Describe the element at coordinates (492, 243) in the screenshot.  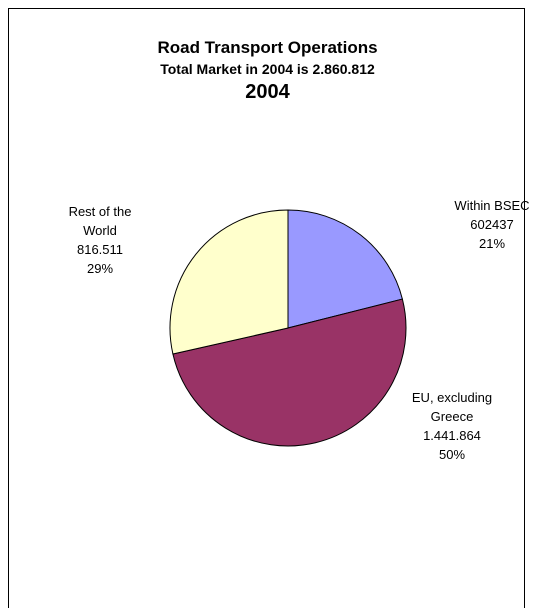
I see `data-label-line: 21%` at that location.